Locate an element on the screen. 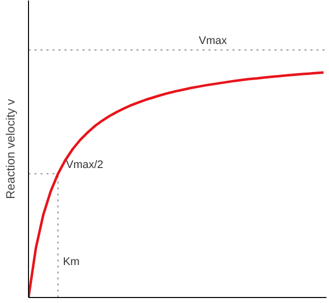  y-axis-title: Reaction velocity v is located at coordinates (11, 149).